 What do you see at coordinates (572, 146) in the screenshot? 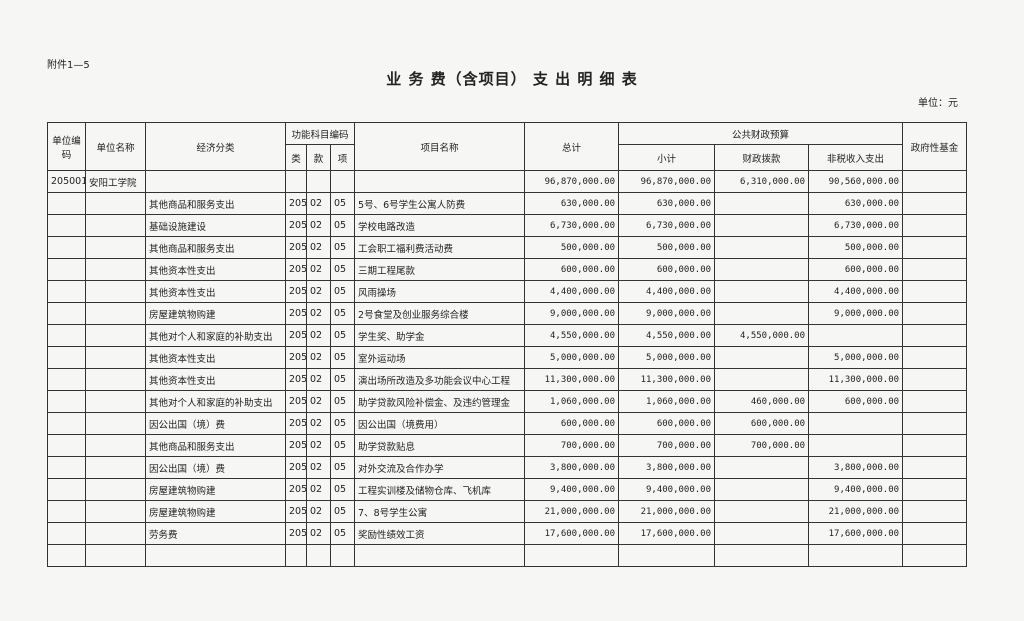
I see `header-cell: 总计` at bounding box center [572, 146].